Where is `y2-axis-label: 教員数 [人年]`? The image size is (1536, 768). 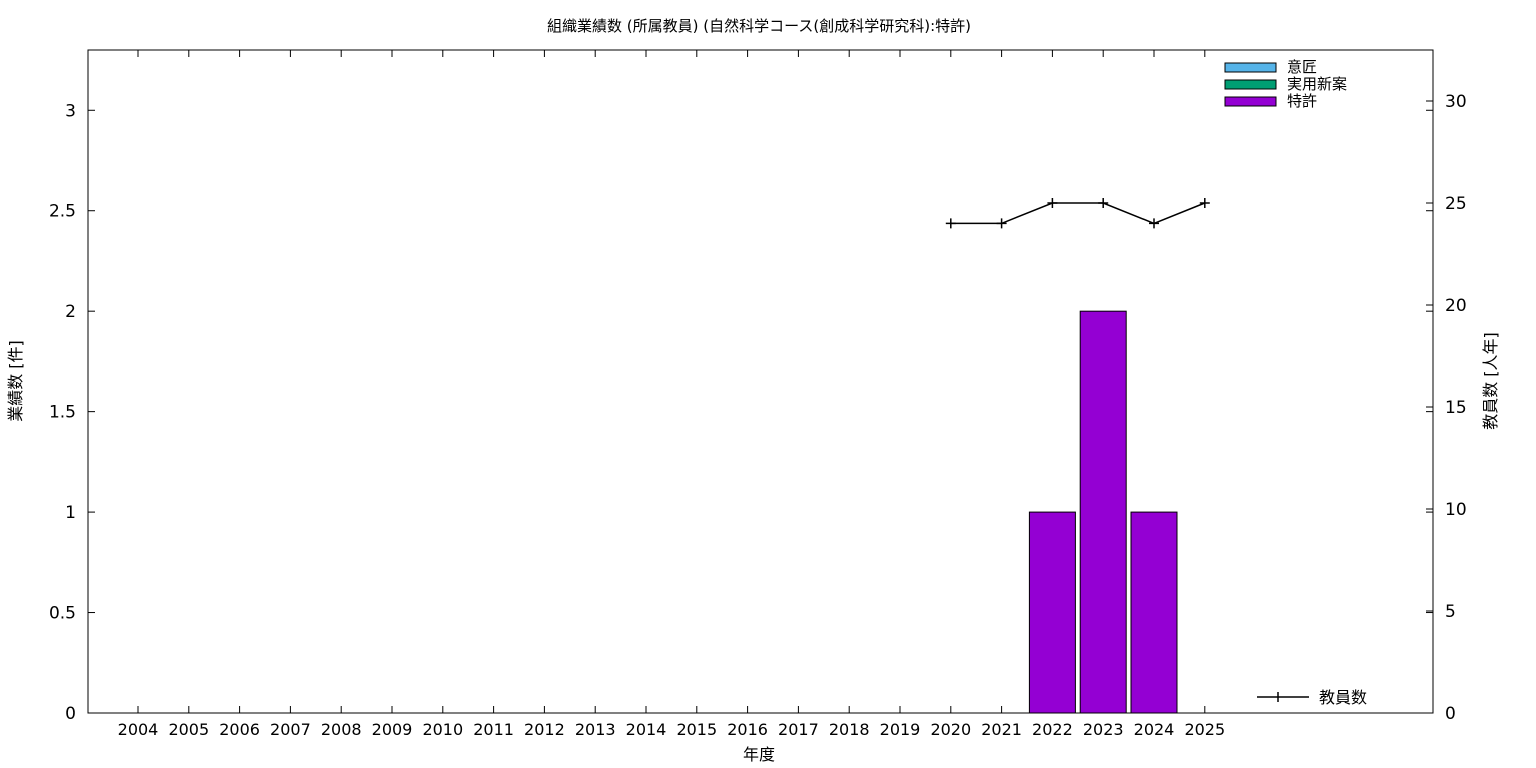 y2-axis-label: 教員数 [人年] is located at coordinates (1490, 381).